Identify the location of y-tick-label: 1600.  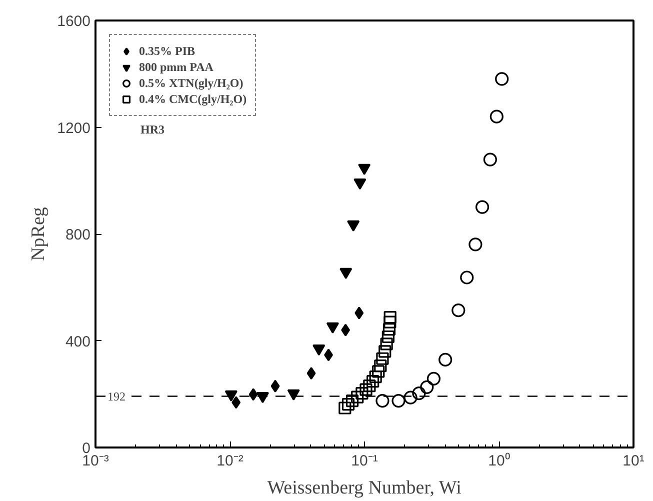
(74, 21).